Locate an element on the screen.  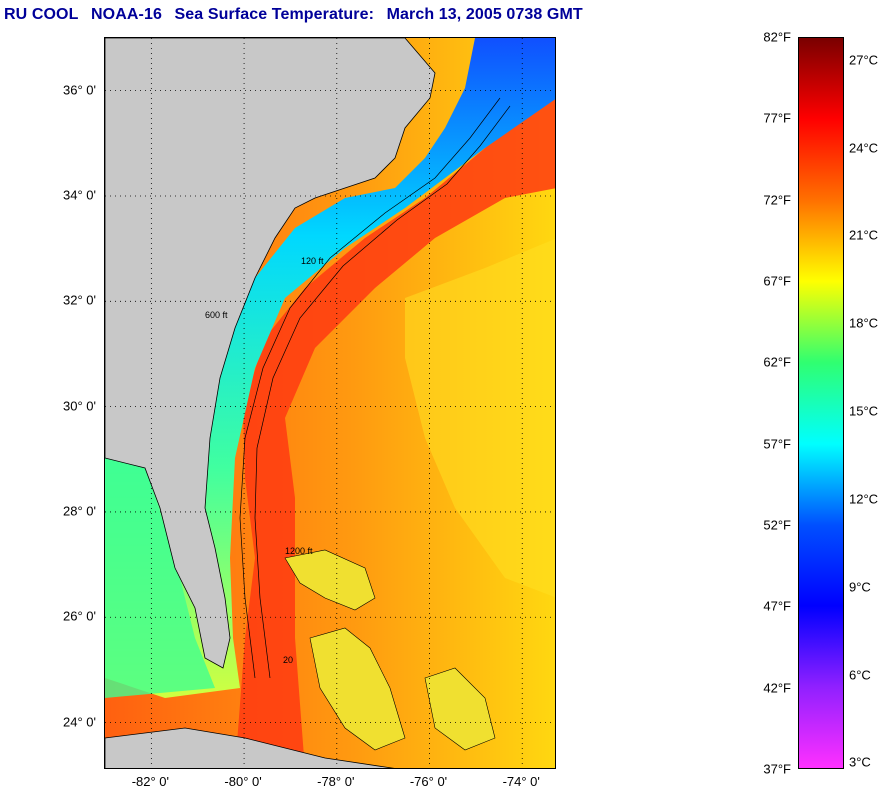
cuba-land is located at coordinates (250, 747).